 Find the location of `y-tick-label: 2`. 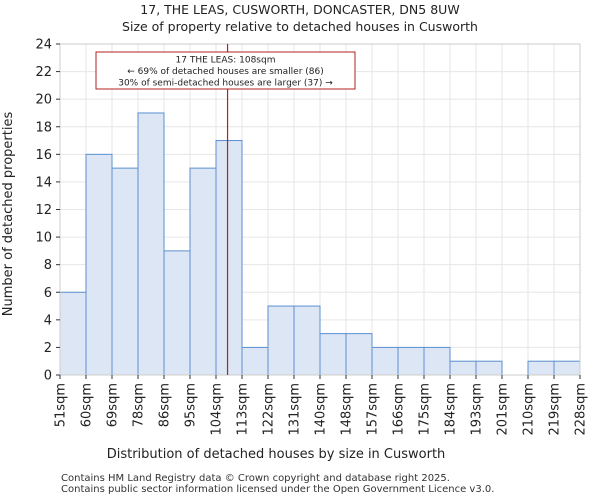

y-tick-label: 2 is located at coordinates (48, 348).